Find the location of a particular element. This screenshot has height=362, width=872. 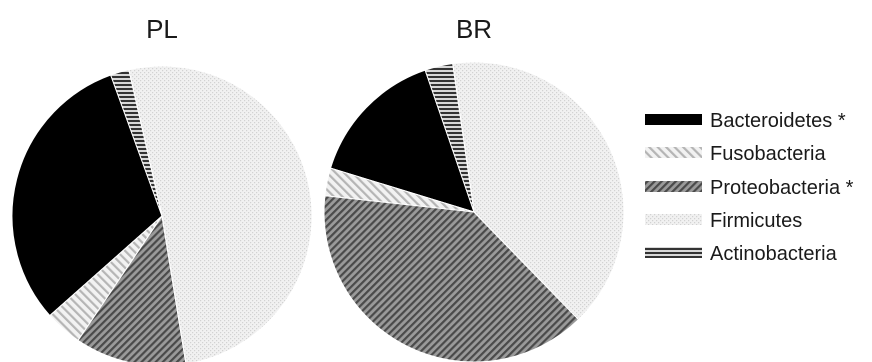

legend-item-proteobacteria: Proteobacteria * is located at coordinates (749, 188).